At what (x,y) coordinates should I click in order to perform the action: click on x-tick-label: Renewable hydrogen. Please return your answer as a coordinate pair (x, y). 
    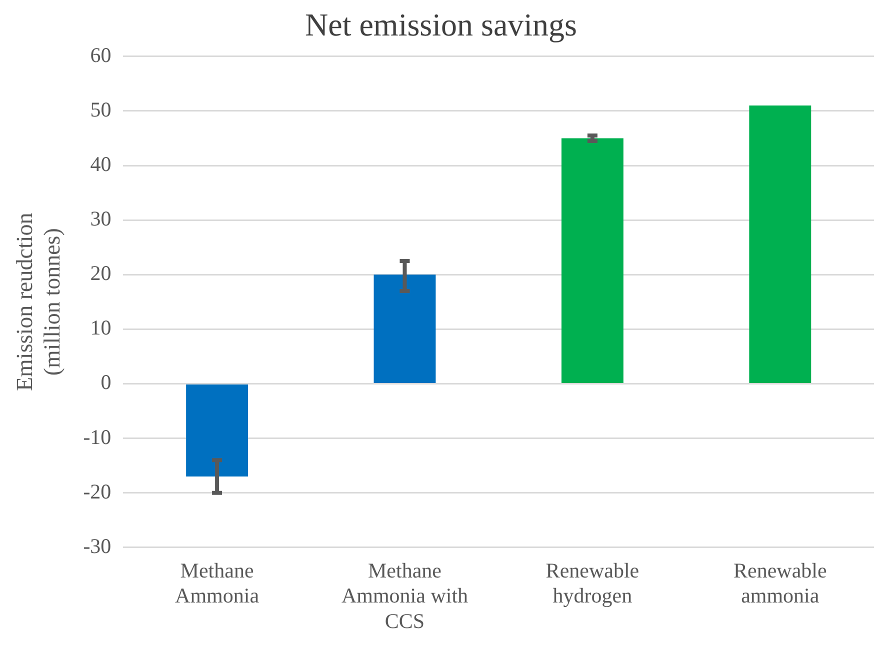
    Looking at the image, I should click on (593, 583).